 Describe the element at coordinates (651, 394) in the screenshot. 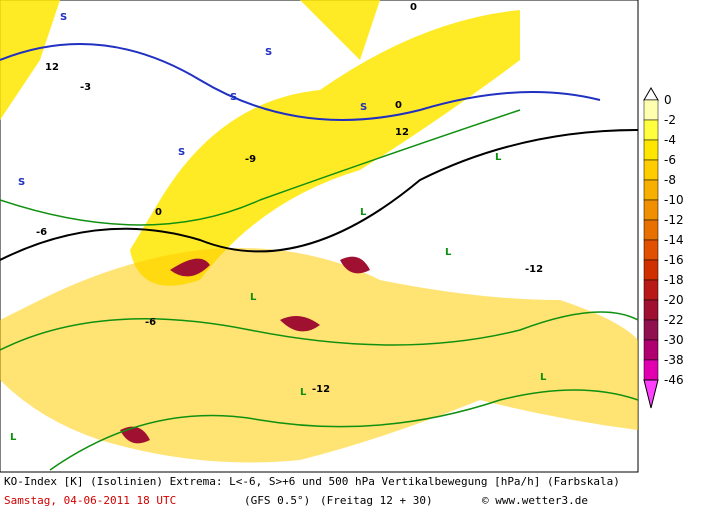

I see `colorbar-bottom-arrow` at that location.